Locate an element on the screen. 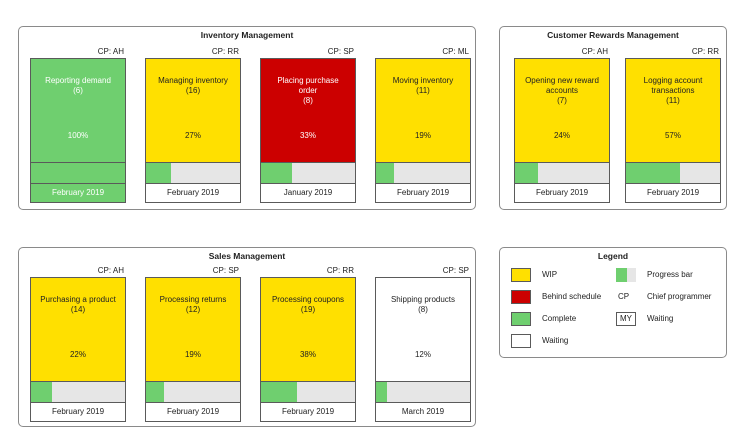 Image resolution: width=743 pixels, height=443 pixels. feature-name-block: Purchasing a product (14) is located at coordinates (78, 305).